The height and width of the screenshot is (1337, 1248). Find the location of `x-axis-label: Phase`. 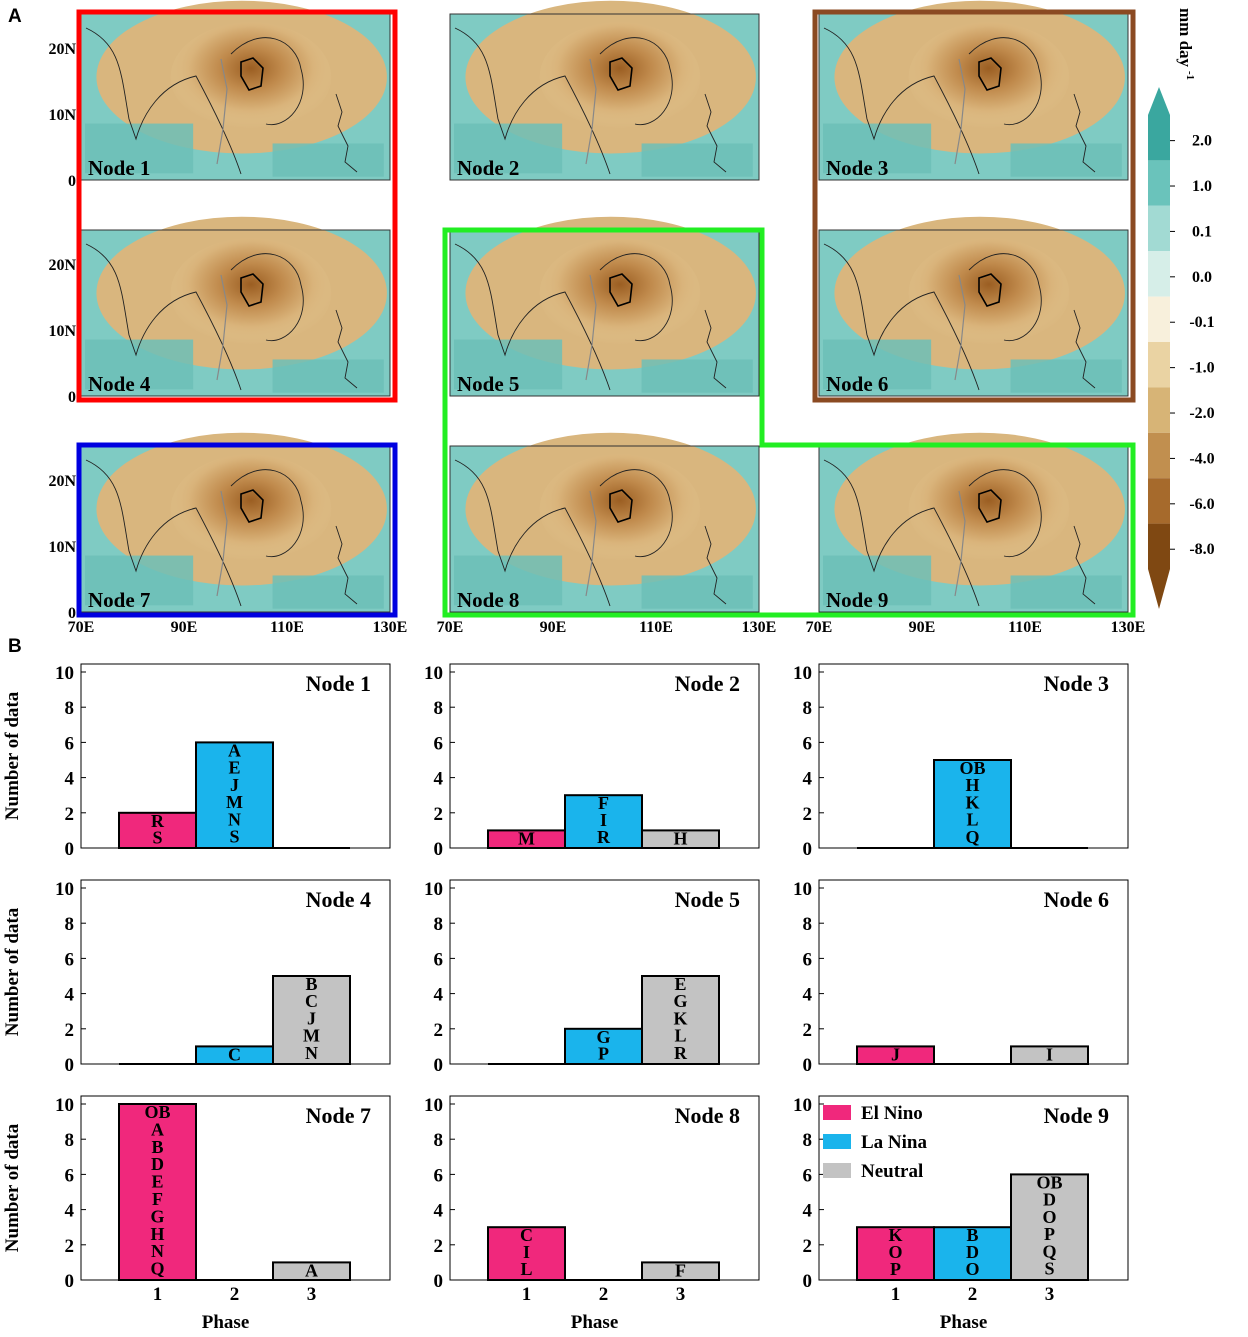

x-axis-label: Phase is located at coordinates (595, 1322).